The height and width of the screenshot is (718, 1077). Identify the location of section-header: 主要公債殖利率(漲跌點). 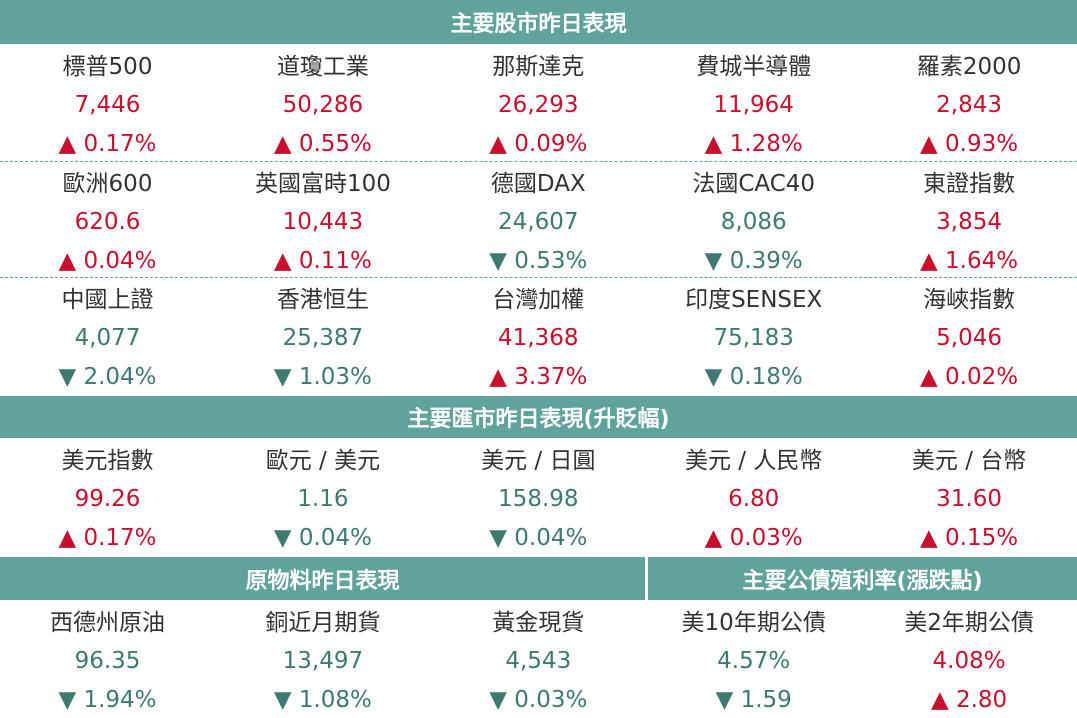
(862, 578).